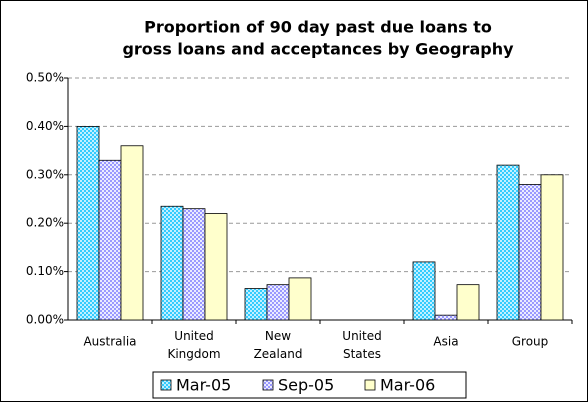  Describe the element at coordinates (407, 385) in the screenshot. I see `legend-label: Mar-06` at that location.